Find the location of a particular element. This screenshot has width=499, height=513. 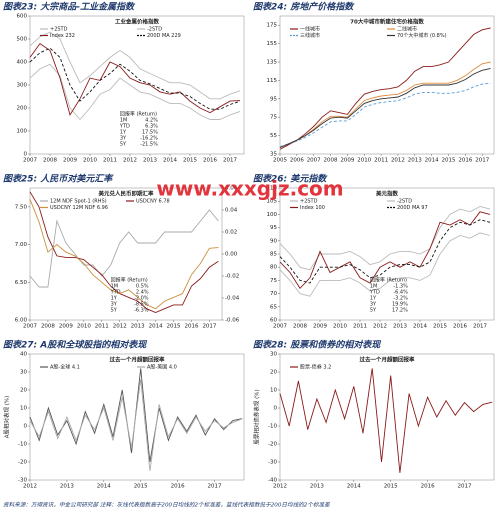

x-tick-label: 2010 is located at coordinates (340, 327).